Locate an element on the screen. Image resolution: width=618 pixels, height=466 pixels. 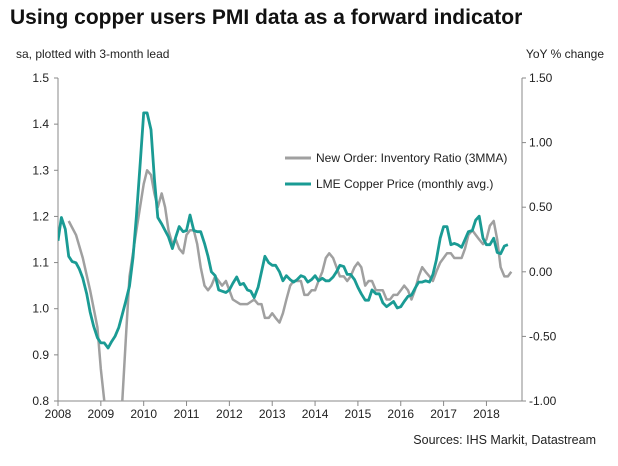
y-left-tick-label: 1.2 is located at coordinates (40, 216).